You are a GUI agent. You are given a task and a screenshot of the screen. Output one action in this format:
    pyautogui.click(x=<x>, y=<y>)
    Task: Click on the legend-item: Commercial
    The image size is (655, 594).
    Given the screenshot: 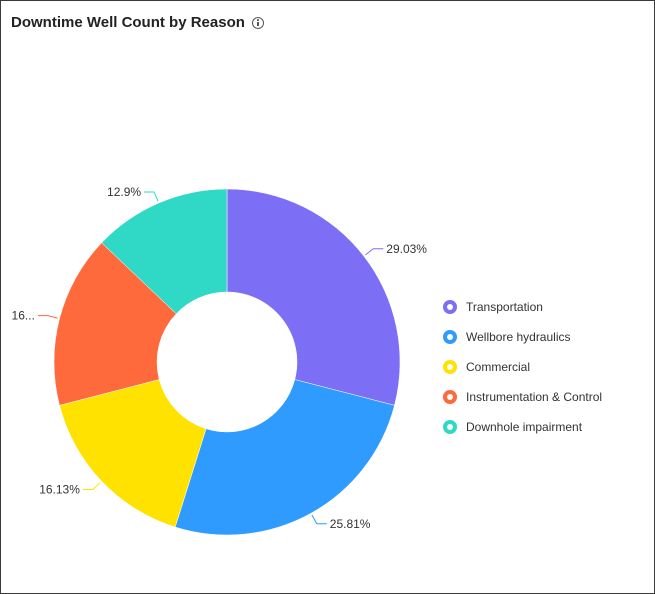 What is the action you would take?
    pyautogui.click(x=522, y=367)
    